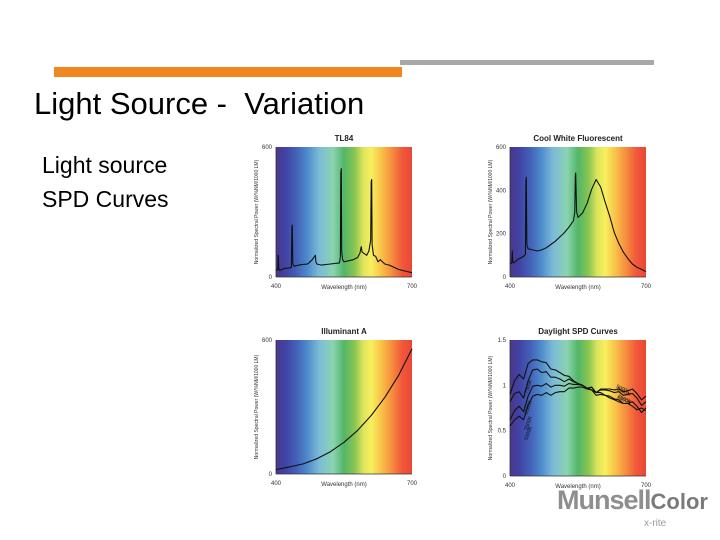 This screenshot has width=720, height=540. What do you see at coordinates (344, 138) in the screenshot?
I see `chart-title: TL84` at bounding box center [344, 138].